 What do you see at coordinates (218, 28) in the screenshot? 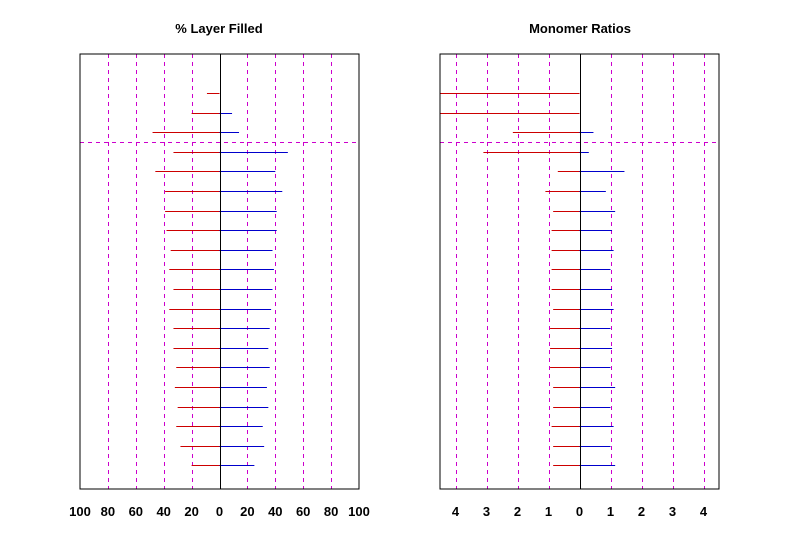
I see `chart-title: % Layer Filled` at bounding box center [218, 28].